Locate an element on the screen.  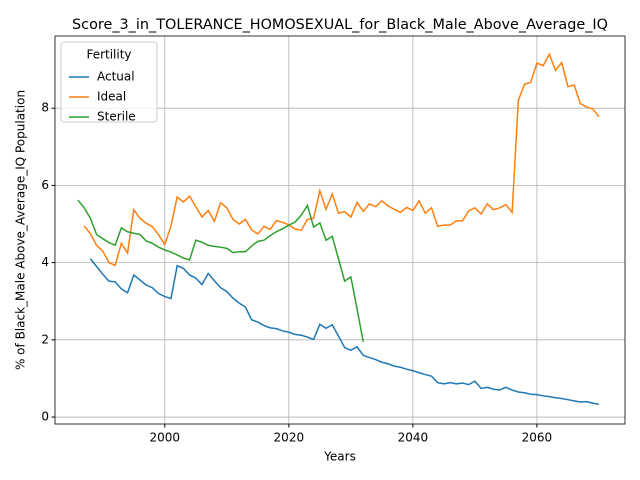
y-tick-label: 0 is located at coordinates (45, 417).